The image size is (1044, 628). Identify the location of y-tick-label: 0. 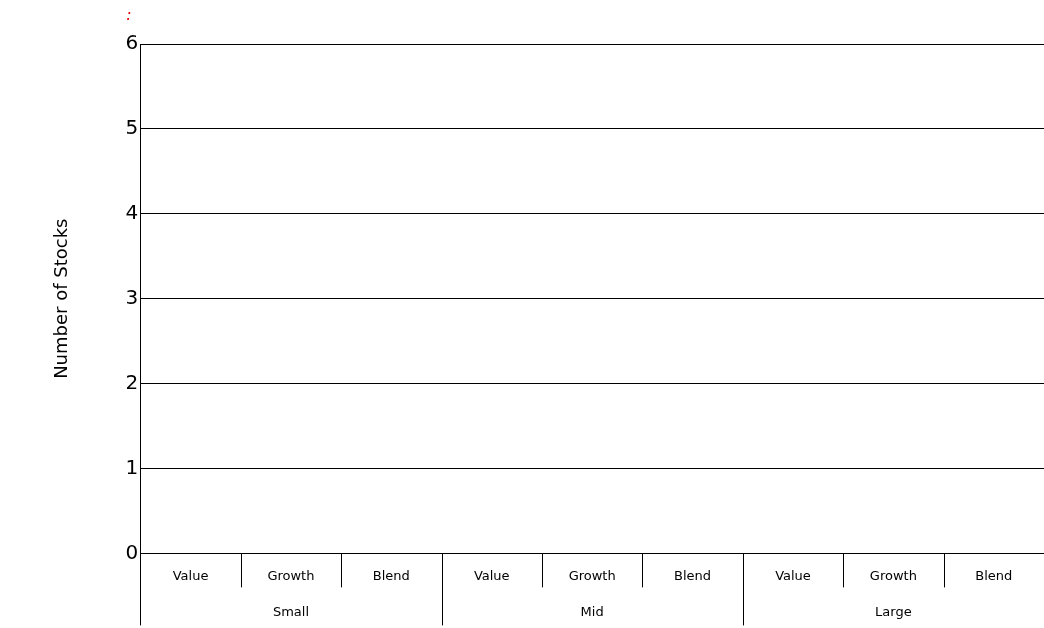
(132, 551).